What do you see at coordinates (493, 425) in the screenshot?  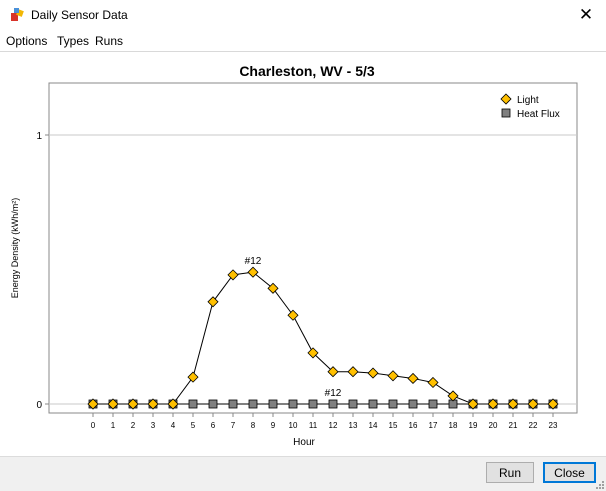 I see `x-tick-label: 20` at bounding box center [493, 425].